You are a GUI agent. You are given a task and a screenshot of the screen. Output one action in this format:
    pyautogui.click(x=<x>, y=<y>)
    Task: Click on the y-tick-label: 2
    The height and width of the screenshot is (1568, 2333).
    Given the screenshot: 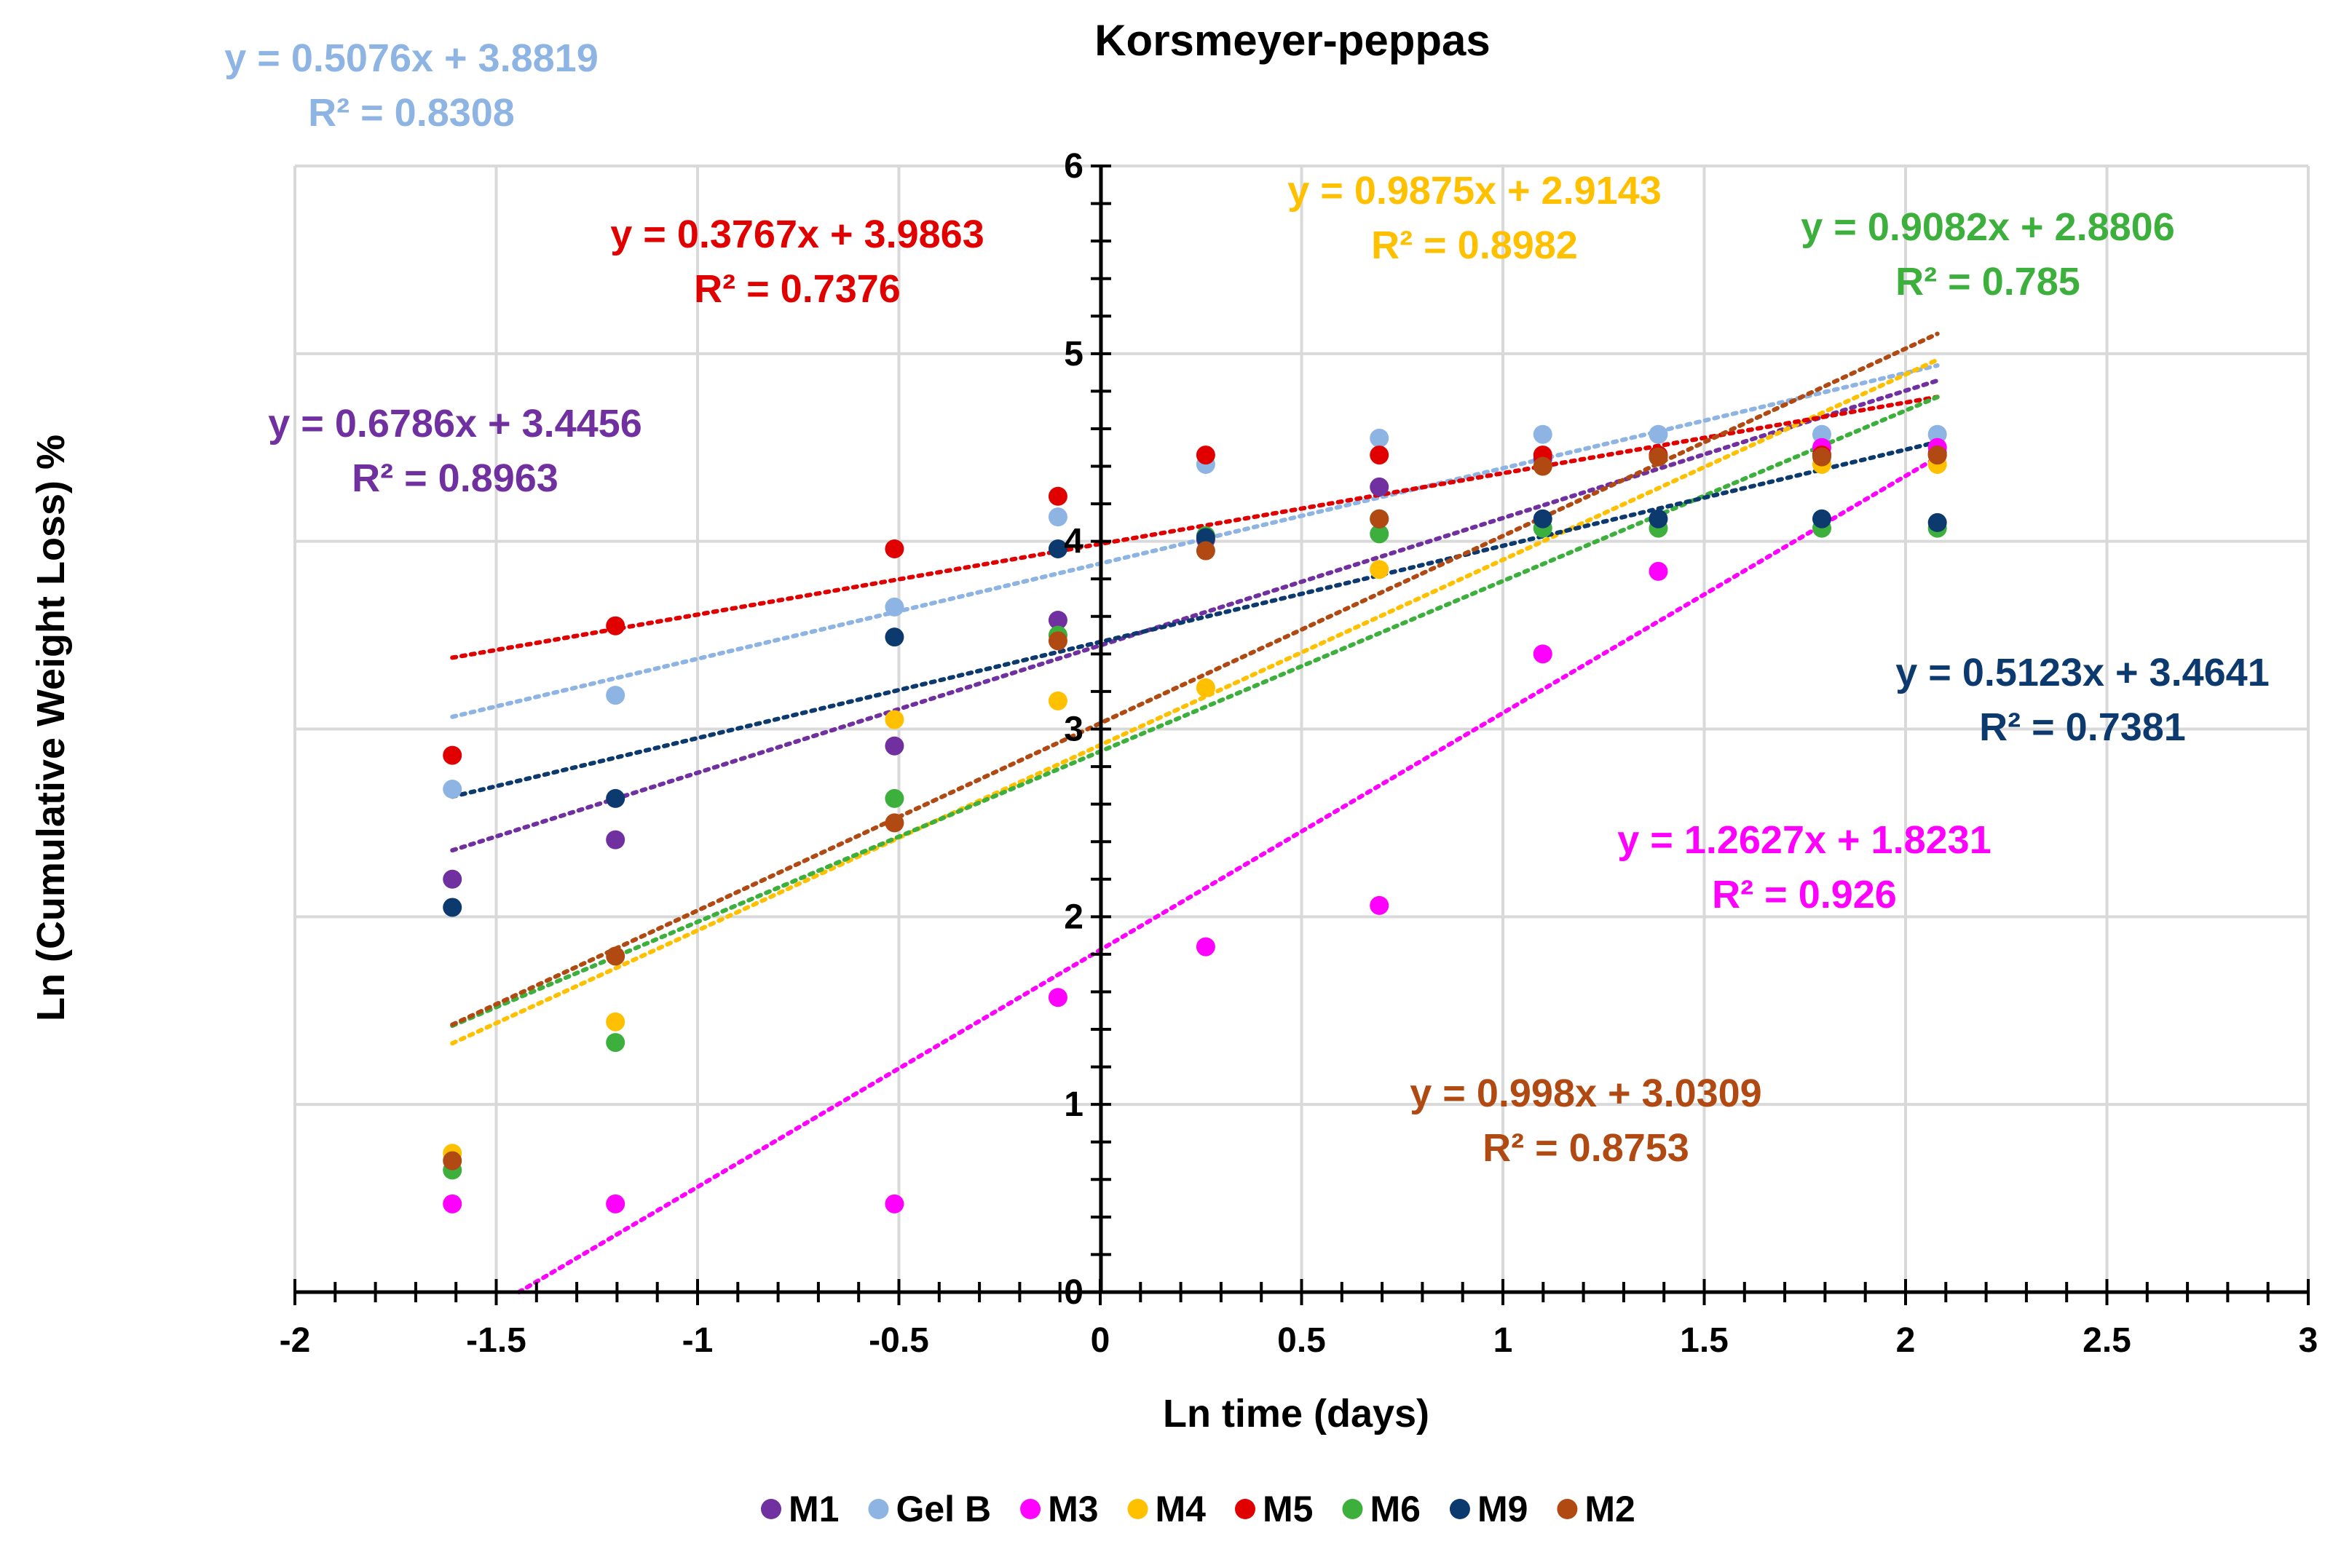 What is the action you would take?
    pyautogui.click(x=1073, y=917)
    